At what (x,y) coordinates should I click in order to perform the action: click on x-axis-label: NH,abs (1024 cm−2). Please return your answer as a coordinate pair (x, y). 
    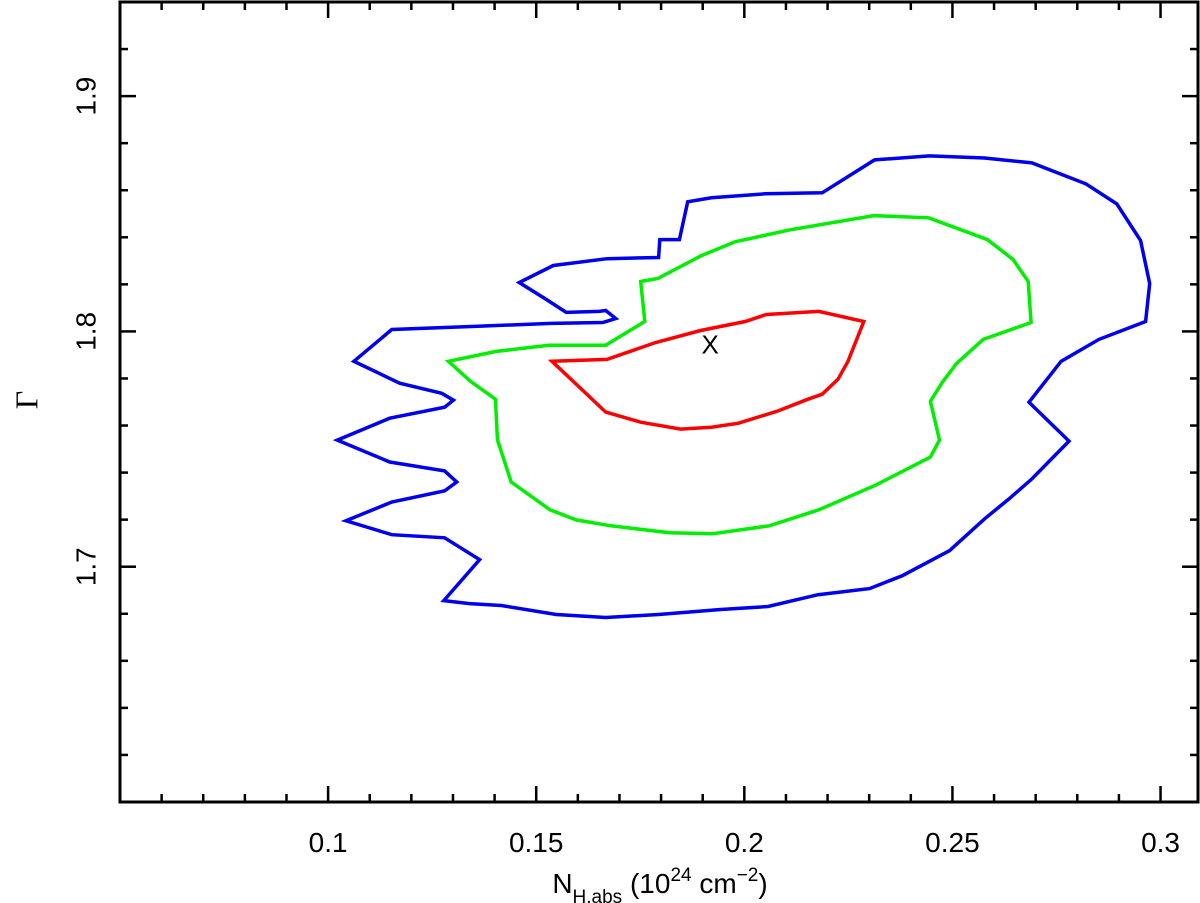
    Looking at the image, I should click on (659, 884).